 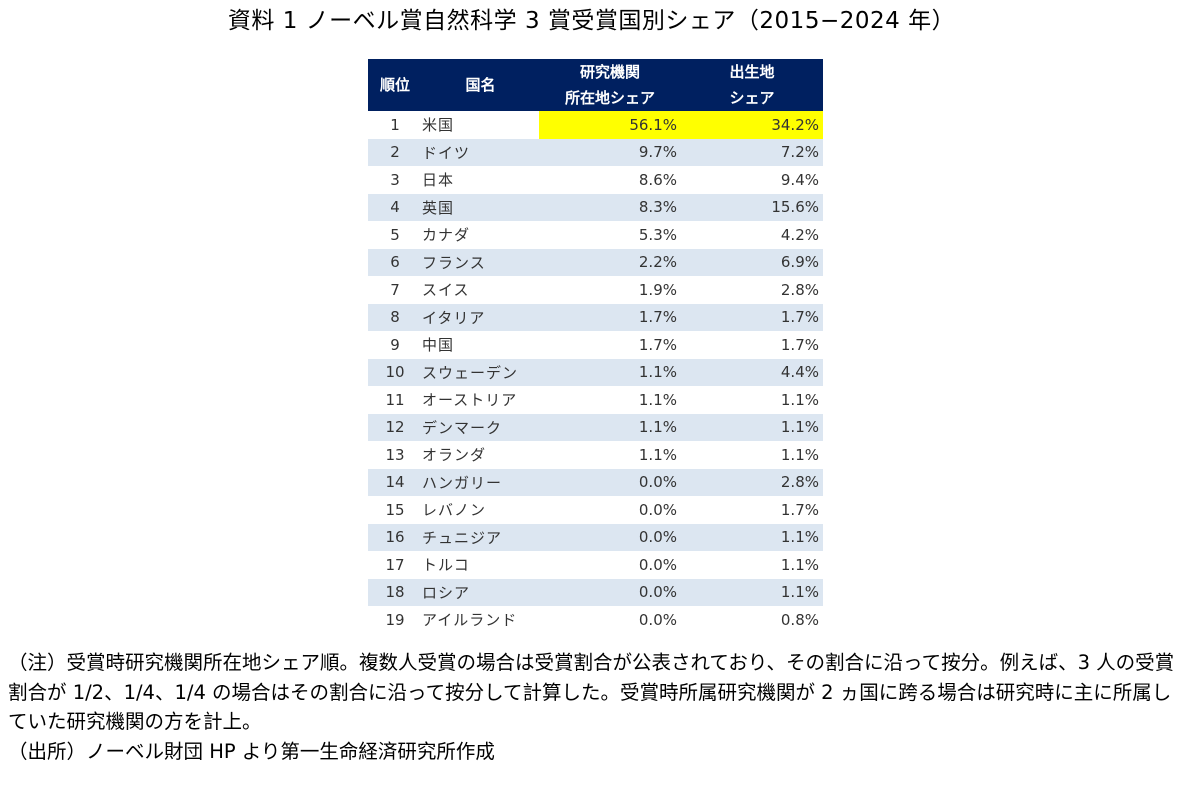 I want to click on country-cell: チュニジア, so click(x=480, y=537).